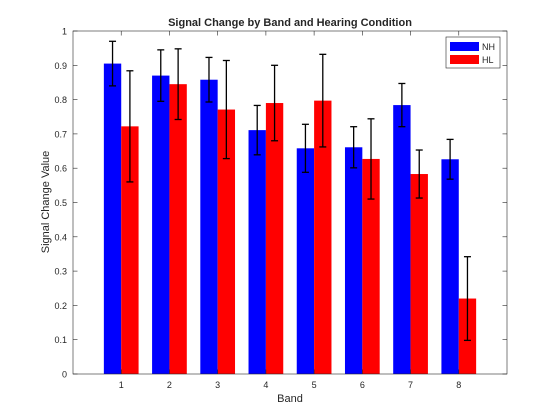 Image resolution: width=560 pixels, height=420 pixels. What do you see at coordinates (473, 52) in the screenshot?
I see `legend: NH HL` at bounding box center [473, 52].